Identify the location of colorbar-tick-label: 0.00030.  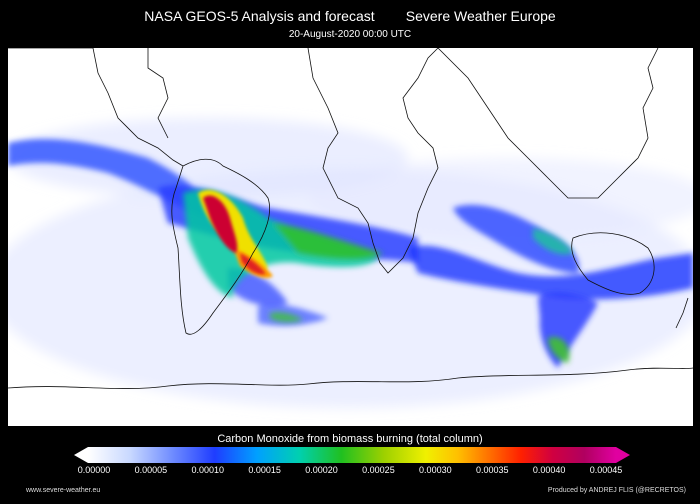
(435, 470).